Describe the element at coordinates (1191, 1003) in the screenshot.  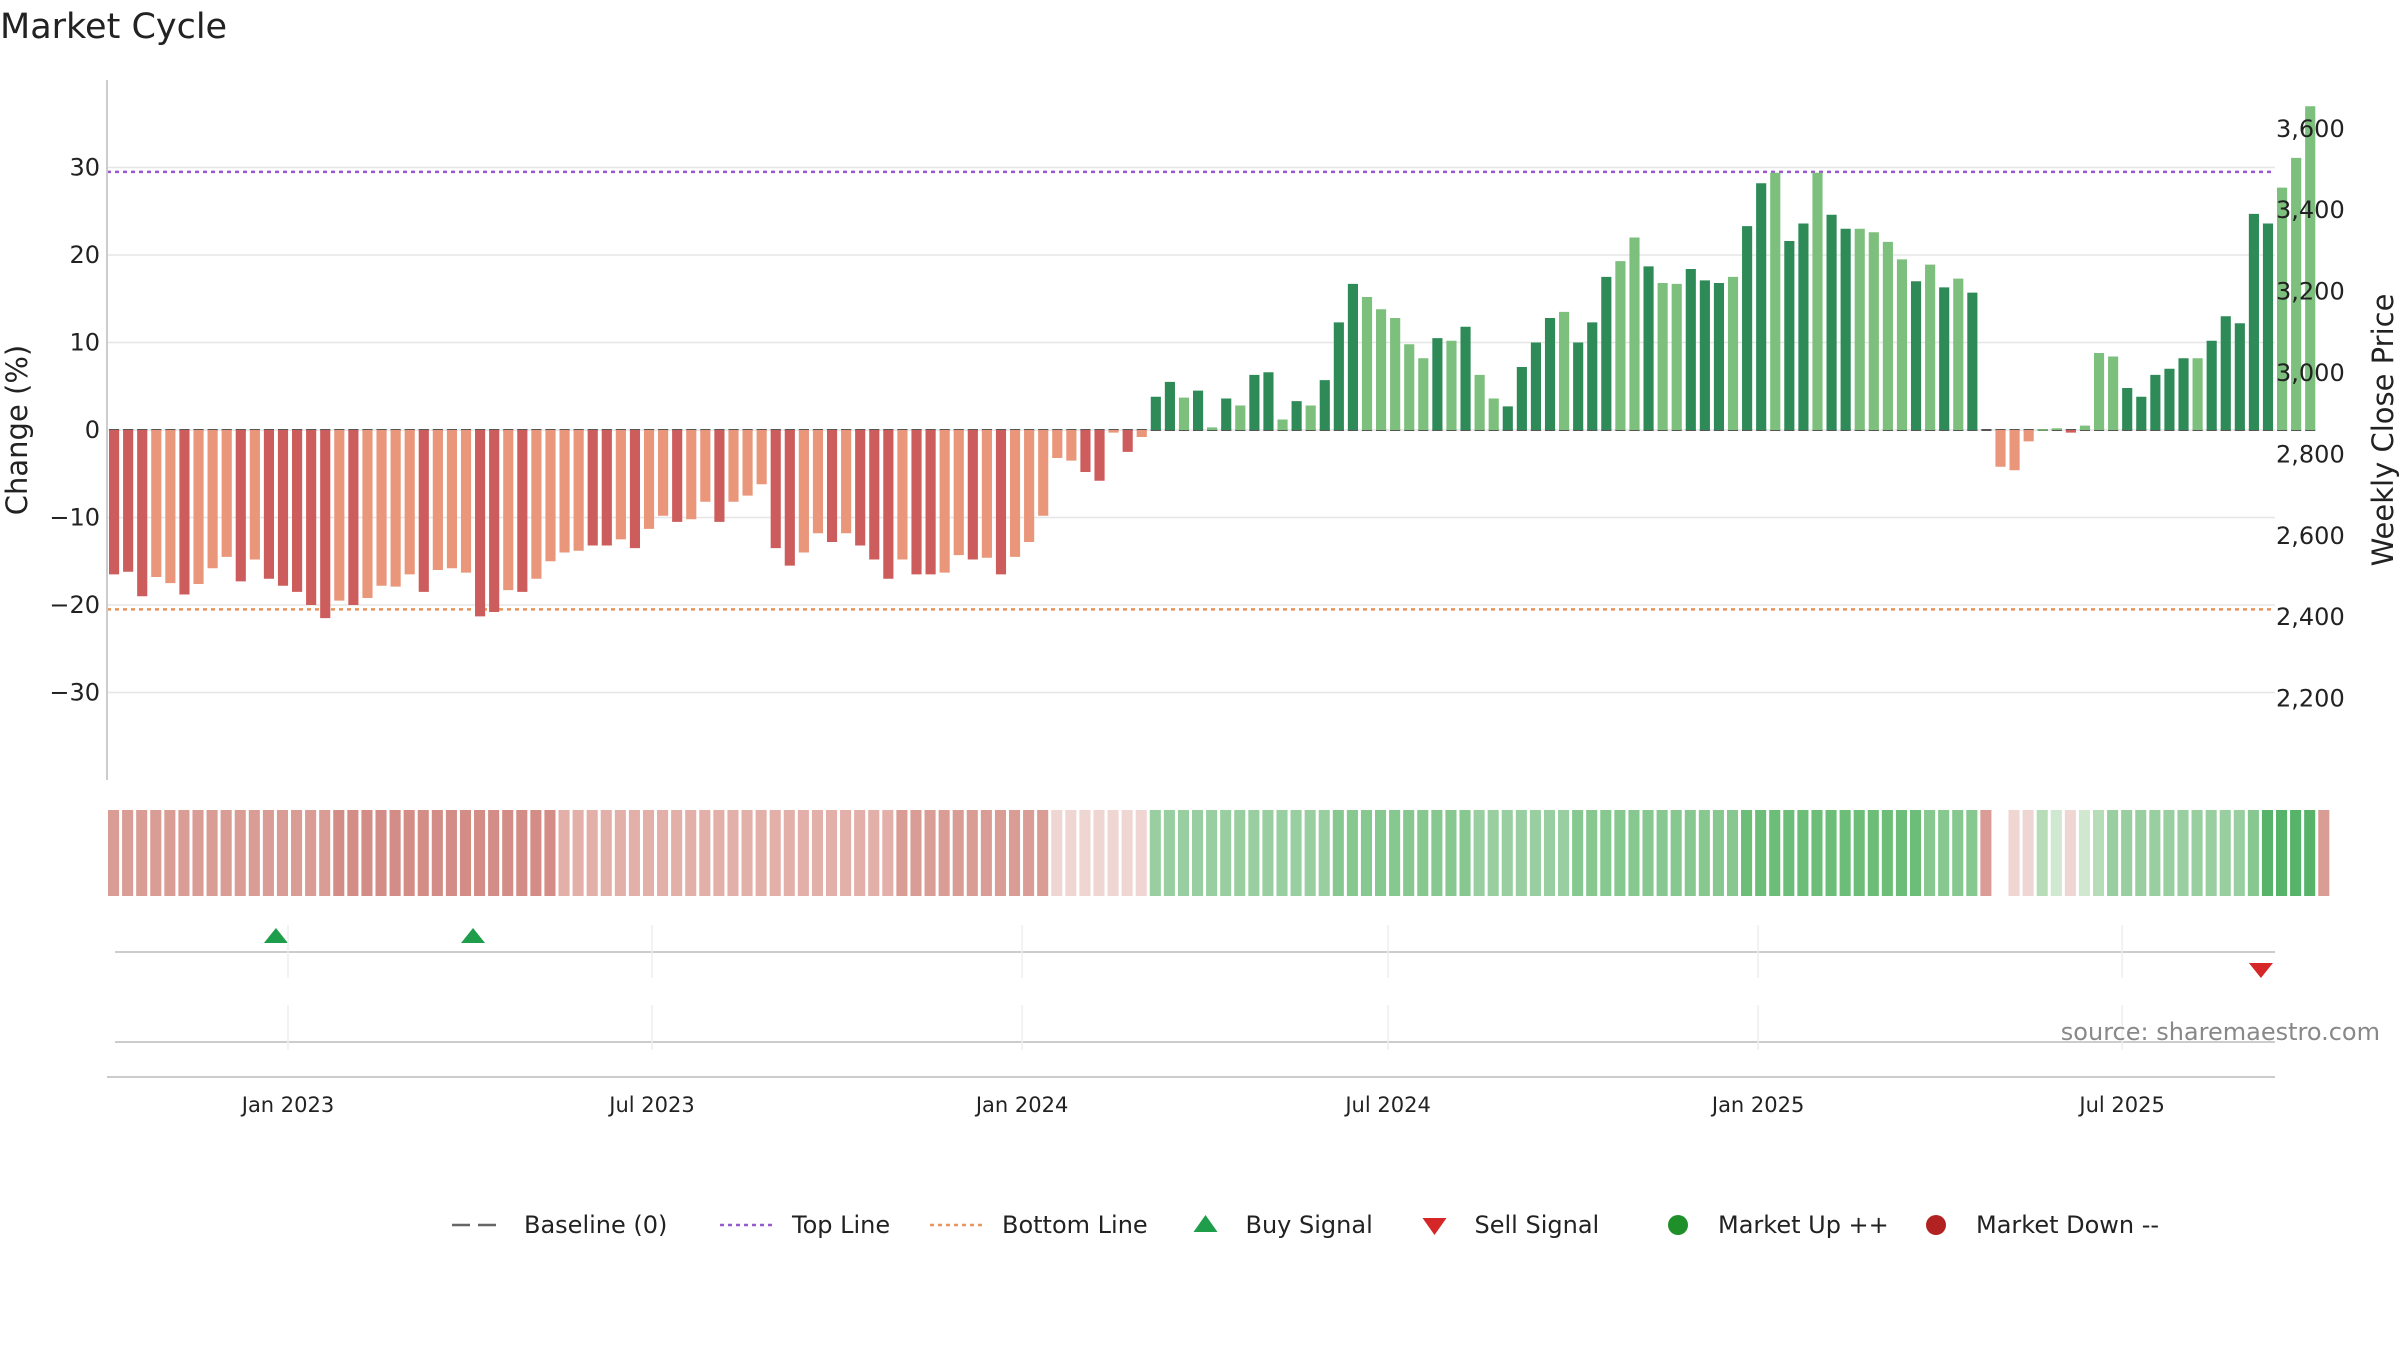
I see `signal-panel` at that location.